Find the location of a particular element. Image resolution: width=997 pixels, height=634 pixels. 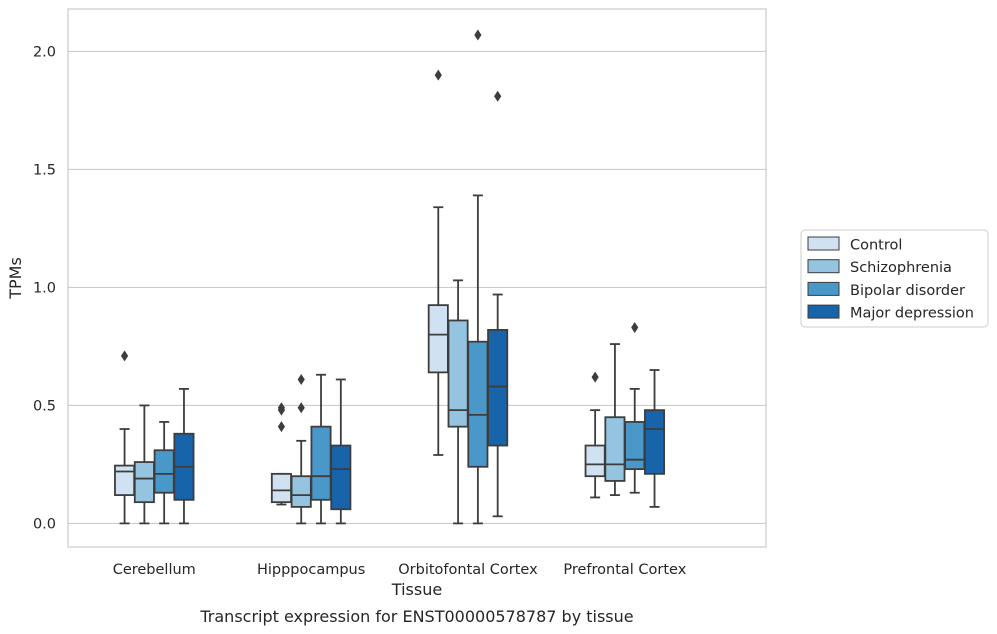

y-tick-label: 0.0 is located at coordinates (44, 524).